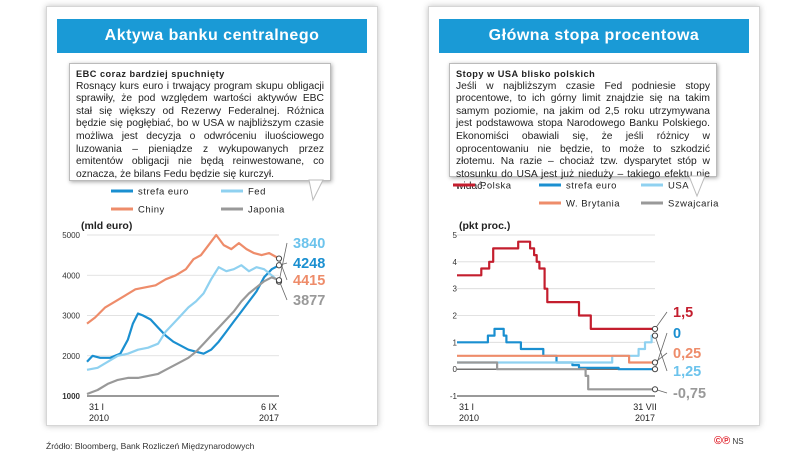 The image size is (788, 466). Describe the element at coordinates (455, 342) in the screenshot. I see `y-tick-label: 1` at that location.